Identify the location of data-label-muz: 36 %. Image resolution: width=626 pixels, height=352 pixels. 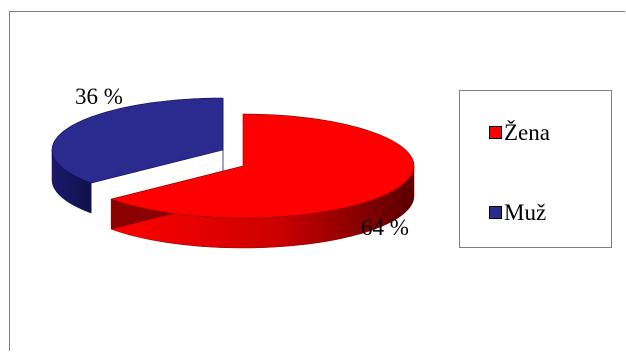
(99, 96).